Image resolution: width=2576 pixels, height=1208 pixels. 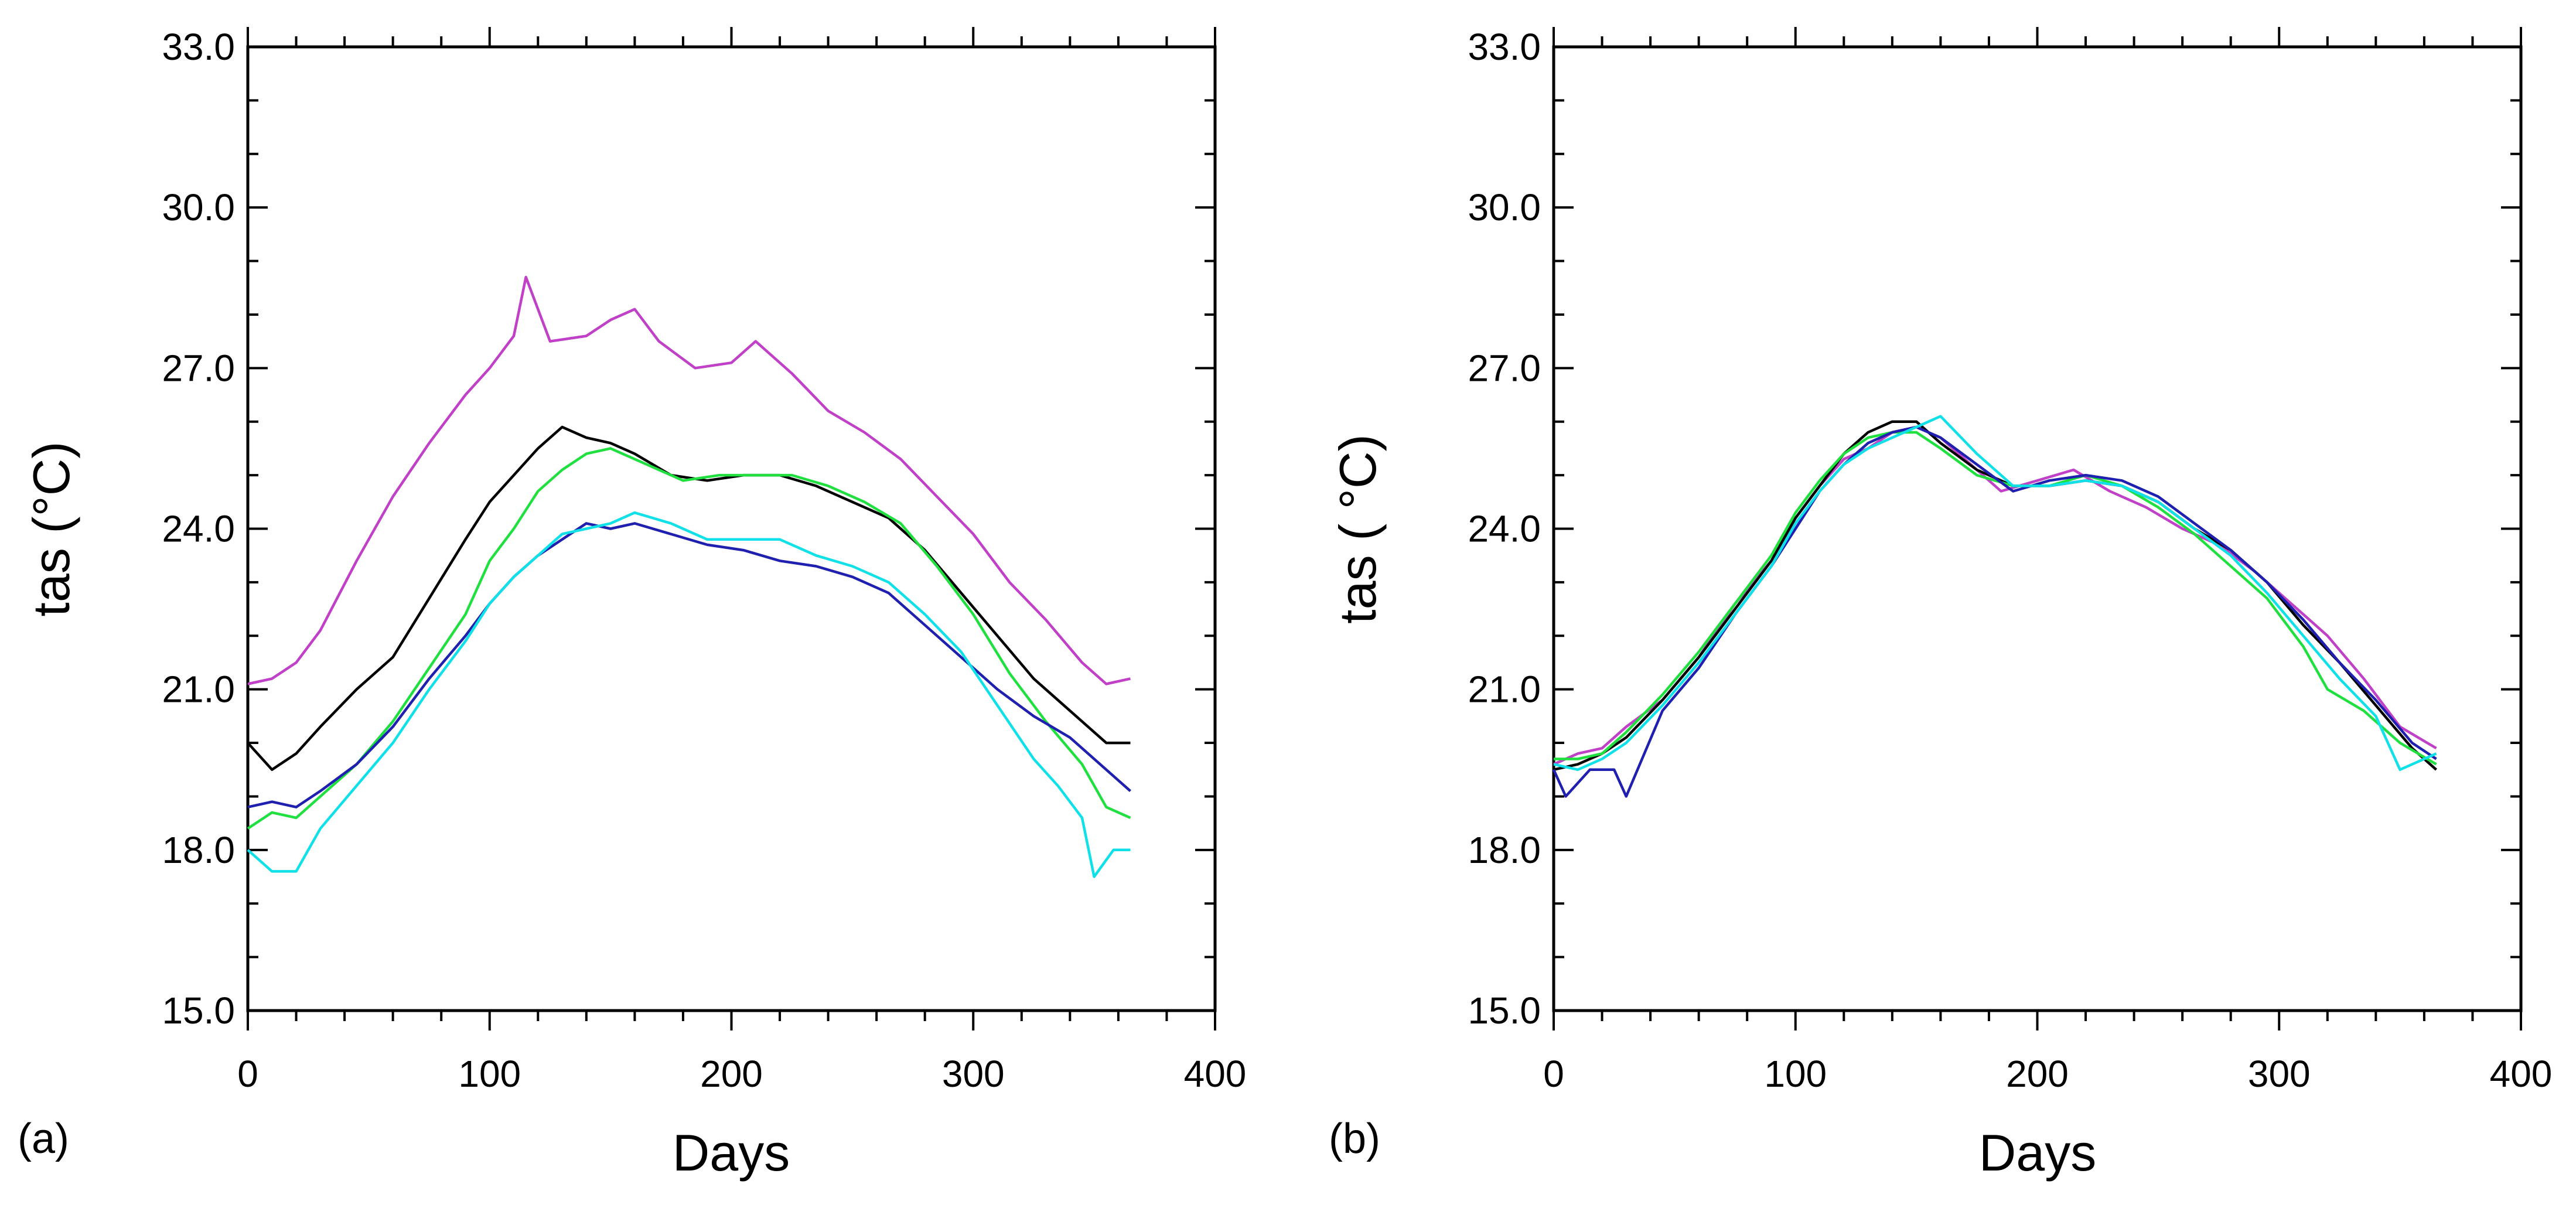 I want to click on series-line-navy, so click(x=1994, y=611).